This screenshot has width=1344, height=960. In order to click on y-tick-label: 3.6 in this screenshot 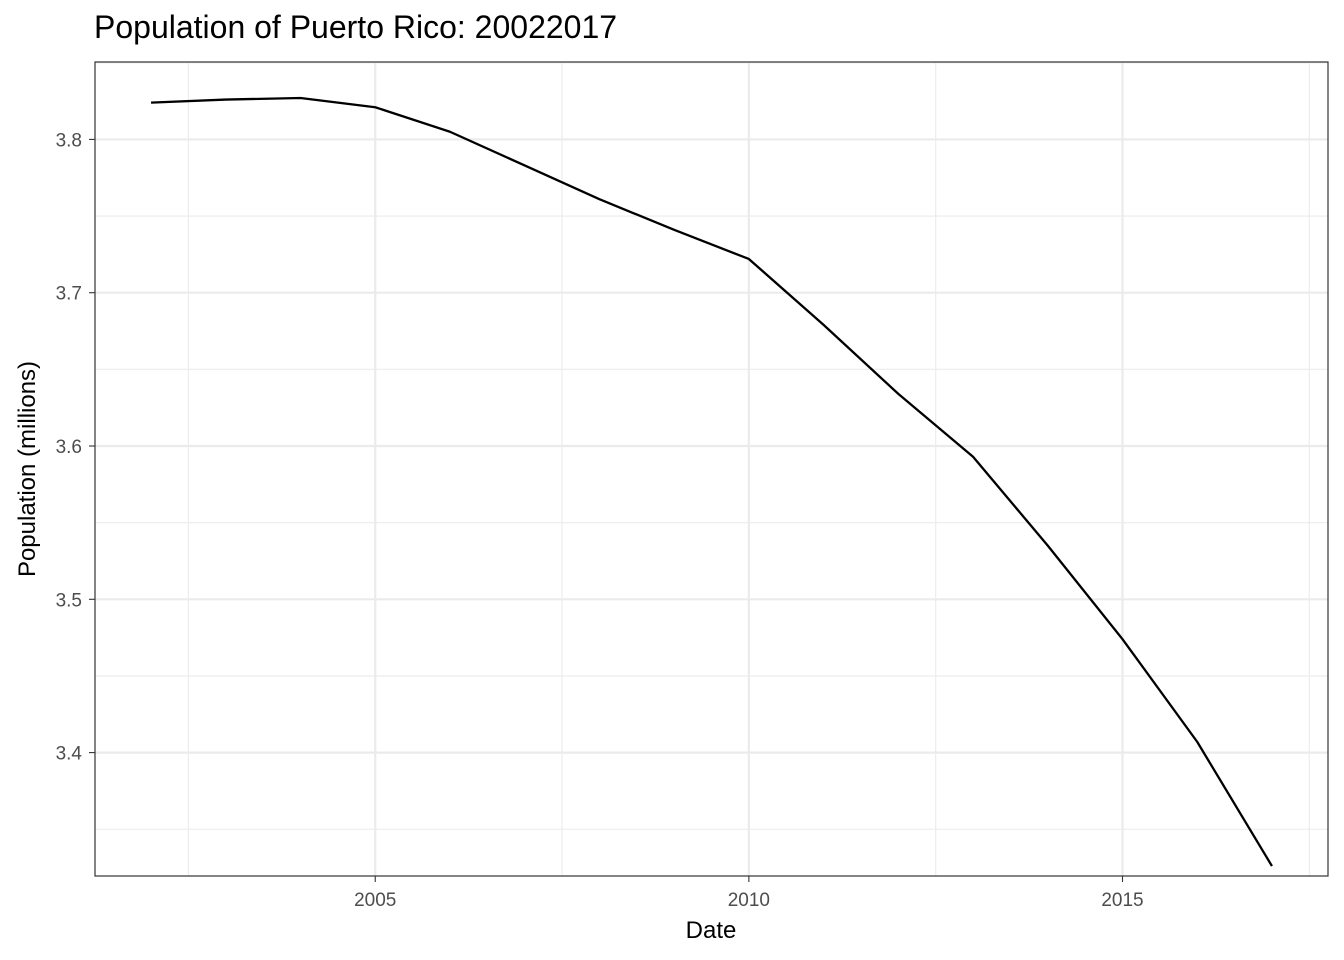, I will do `click(69, 447)`.